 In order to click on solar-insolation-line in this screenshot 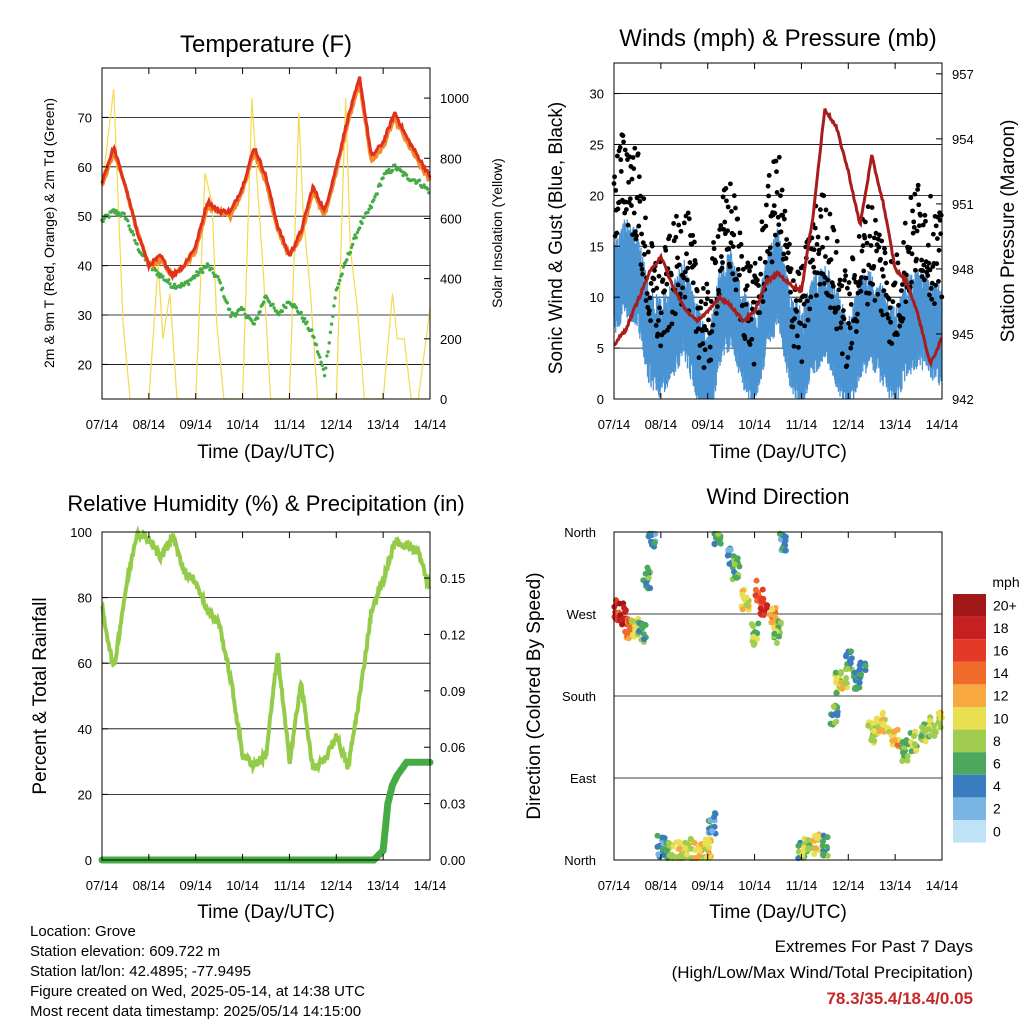, I will do `click(266, 244)`.